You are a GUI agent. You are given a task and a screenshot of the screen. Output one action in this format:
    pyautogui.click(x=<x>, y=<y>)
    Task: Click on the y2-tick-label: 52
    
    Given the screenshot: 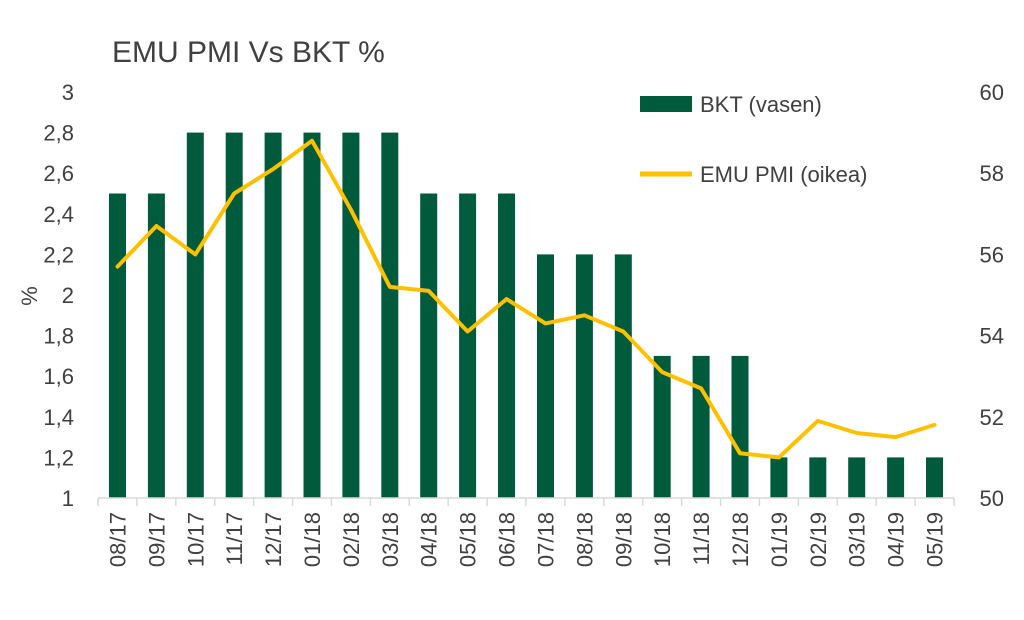 What is the action you would take?
    pyautogui.click(x=992, y=417)
    